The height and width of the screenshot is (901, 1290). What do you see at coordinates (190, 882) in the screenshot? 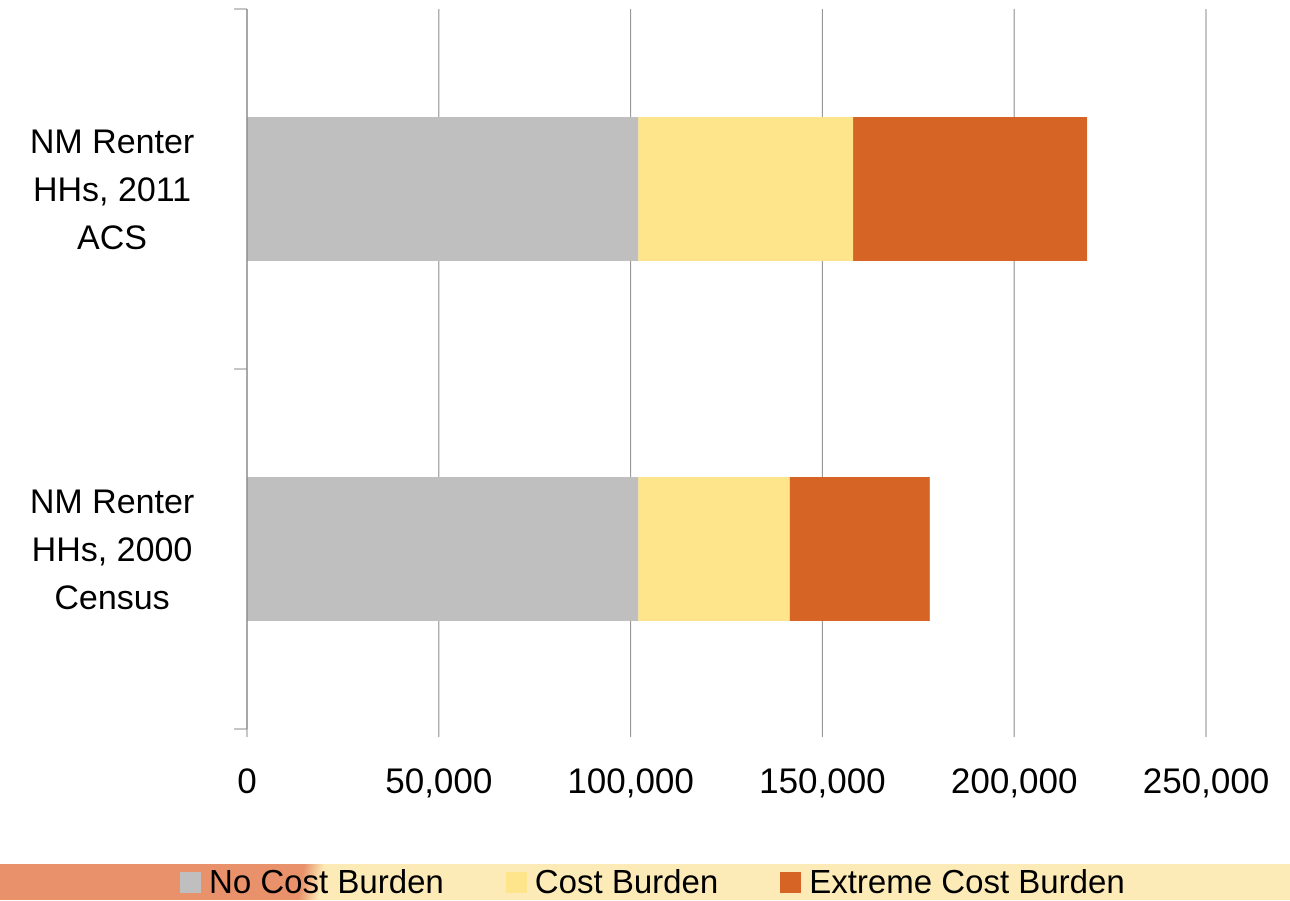
I see `legend-swatch-no-cost-burden` at bounding box center [190, 882].